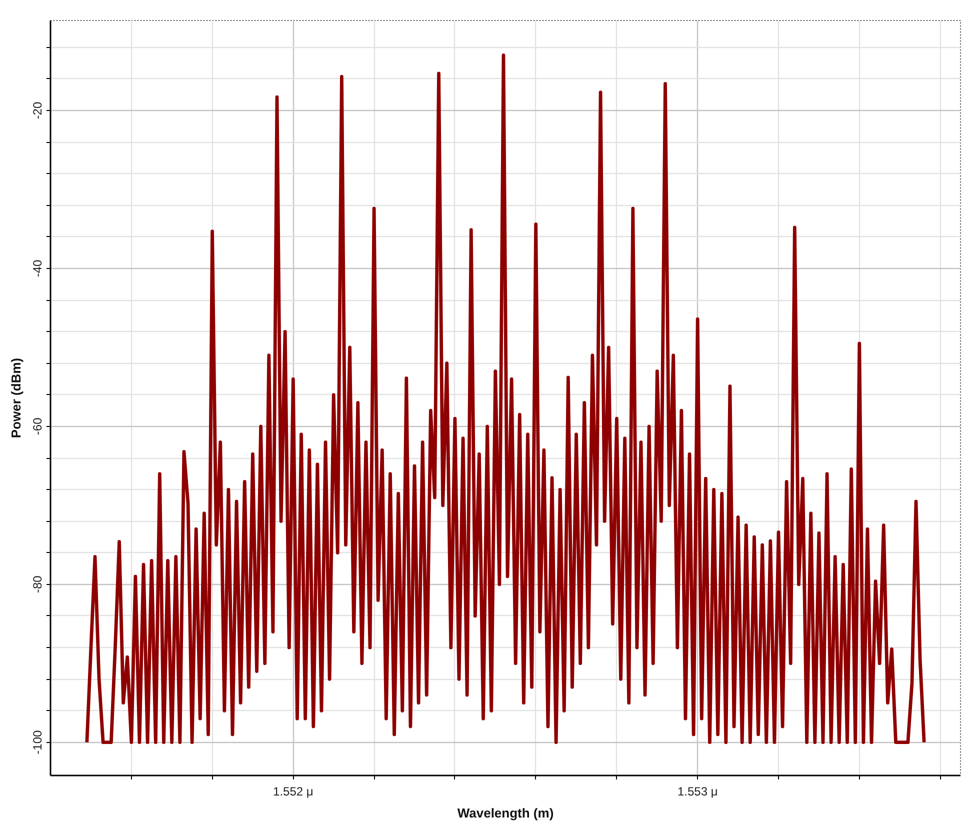  What do you see at coordinates (16, 398) in the screenshot?
I see `y-axis-title: Power (dBm)` at bounding box center [16, 398].